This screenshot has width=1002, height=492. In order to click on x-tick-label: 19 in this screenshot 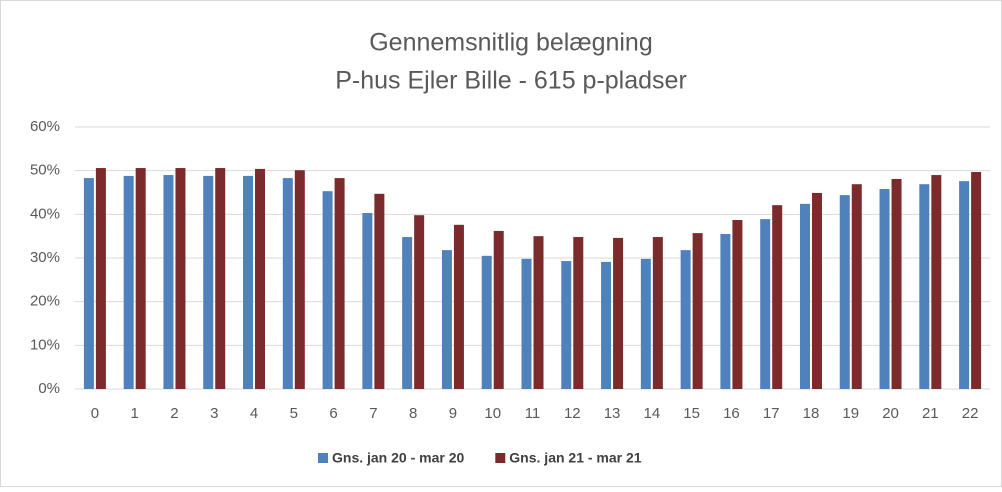, I will do `click(850, 413)`.